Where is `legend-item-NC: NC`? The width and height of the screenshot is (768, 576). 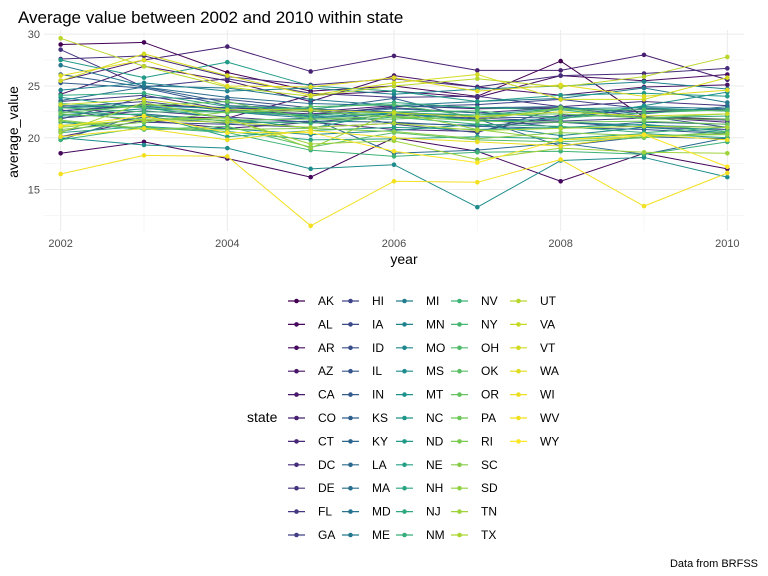 legend-item-NC: NC is located at coordinates (420, 418).